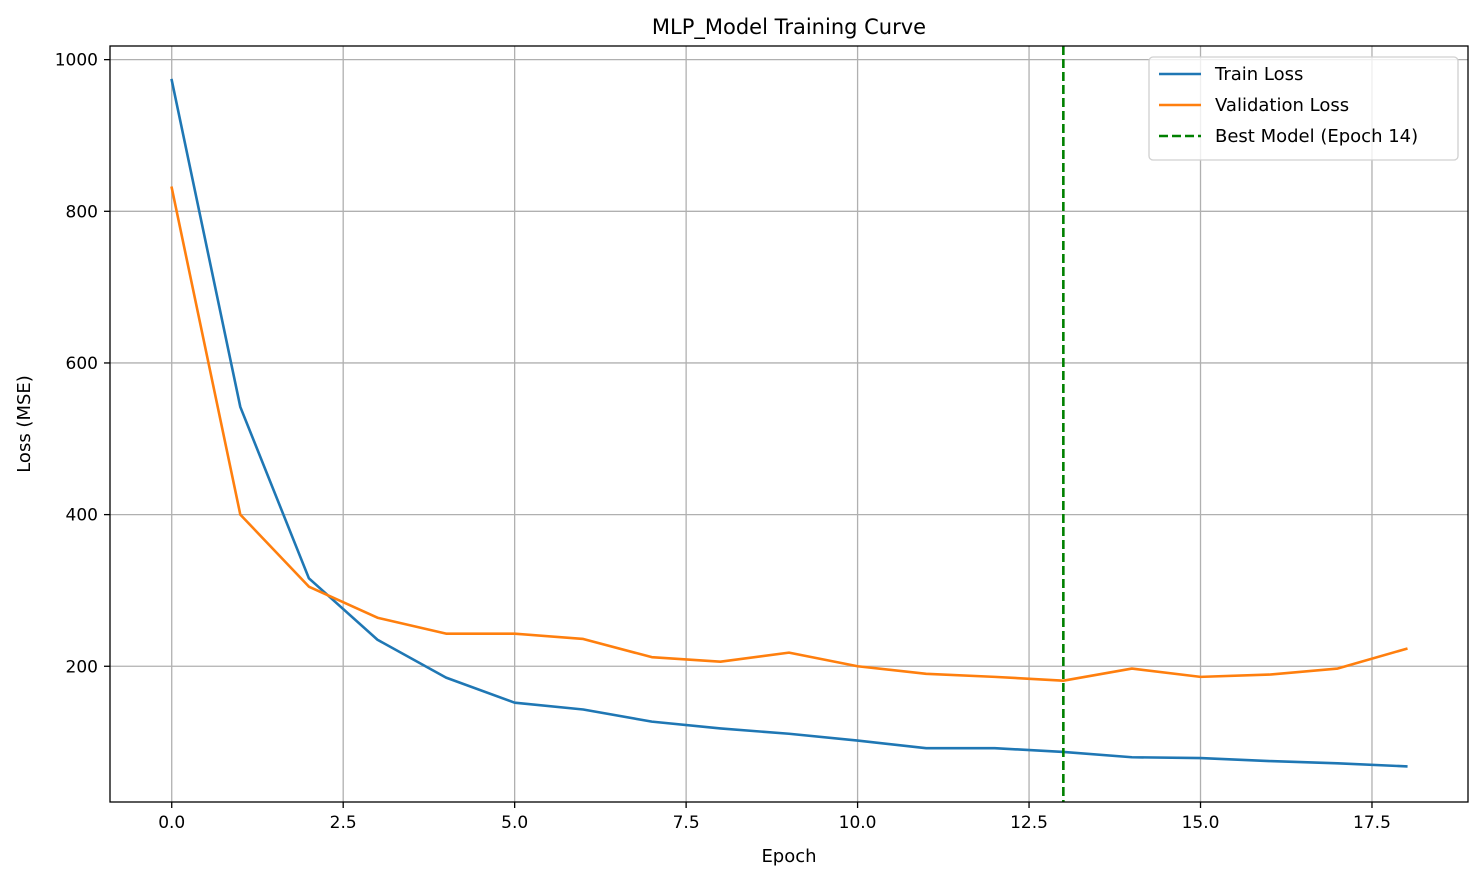 This screenshot has height=881, width=1484. Describe the element at coordinates (1258, 74) in the screenshot. I see `legend-label: Train Loss` at that location.